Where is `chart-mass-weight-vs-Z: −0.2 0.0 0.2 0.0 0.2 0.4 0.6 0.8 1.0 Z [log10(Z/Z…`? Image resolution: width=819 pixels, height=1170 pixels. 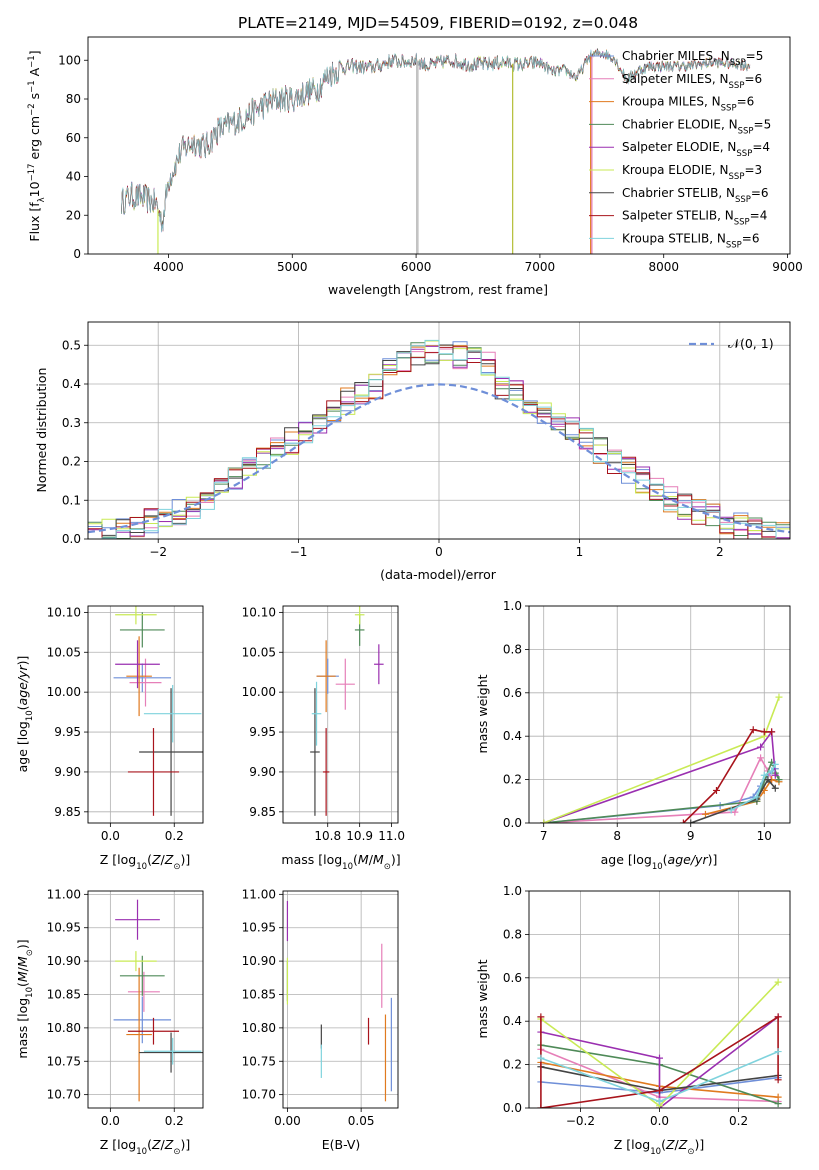 chart-mass-weight-vs-Z: −0.2 0.0 0.2 0.0 0.2 0.4 0.6 0.8 1.0 Z [log10(Z/Z… is located at coordinates (633, 1020).